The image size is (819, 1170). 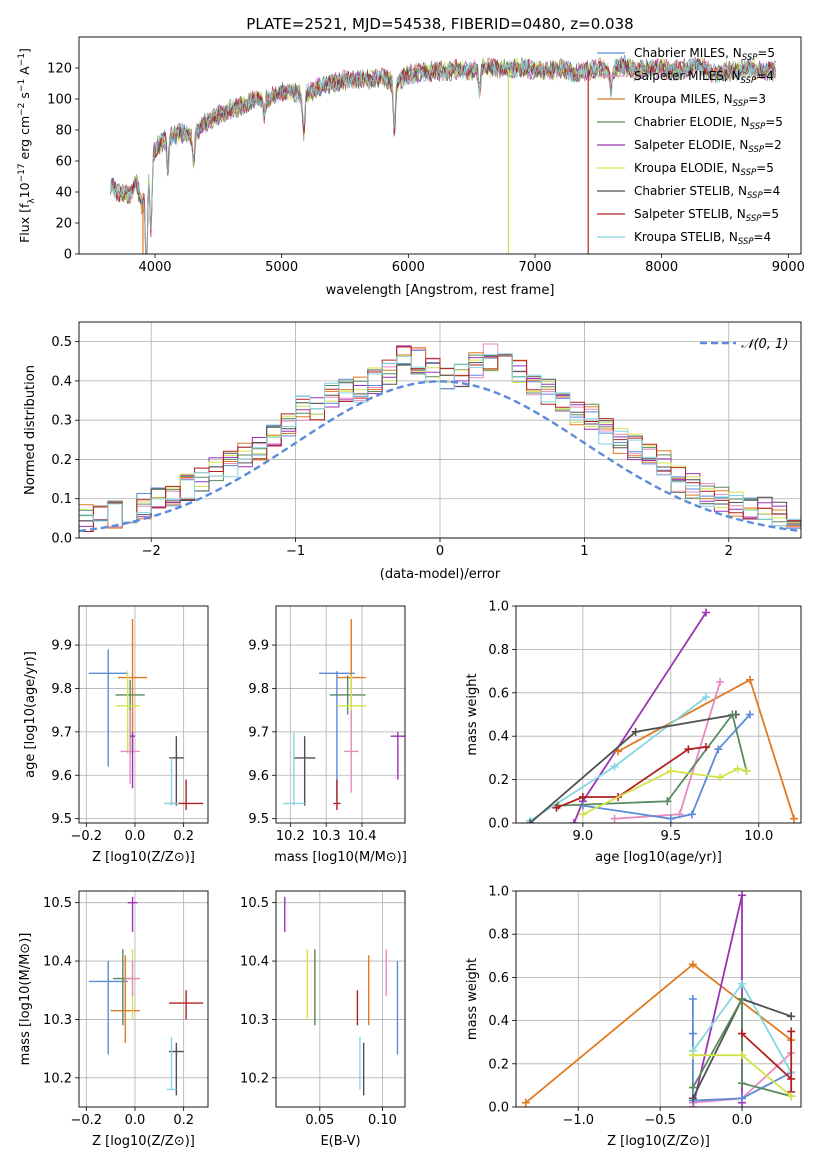 What do you see at coordinates (708, 146) in the screenshot?
I see `legend-entry: Salpeter ELODIE, NSSP=2` at bounding box center [708, 146].